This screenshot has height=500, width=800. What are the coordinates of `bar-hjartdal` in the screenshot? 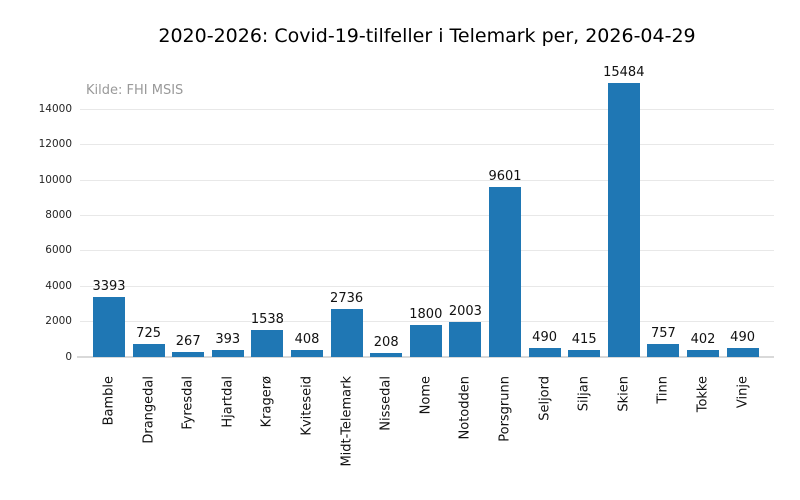 It's located at (227, 353).